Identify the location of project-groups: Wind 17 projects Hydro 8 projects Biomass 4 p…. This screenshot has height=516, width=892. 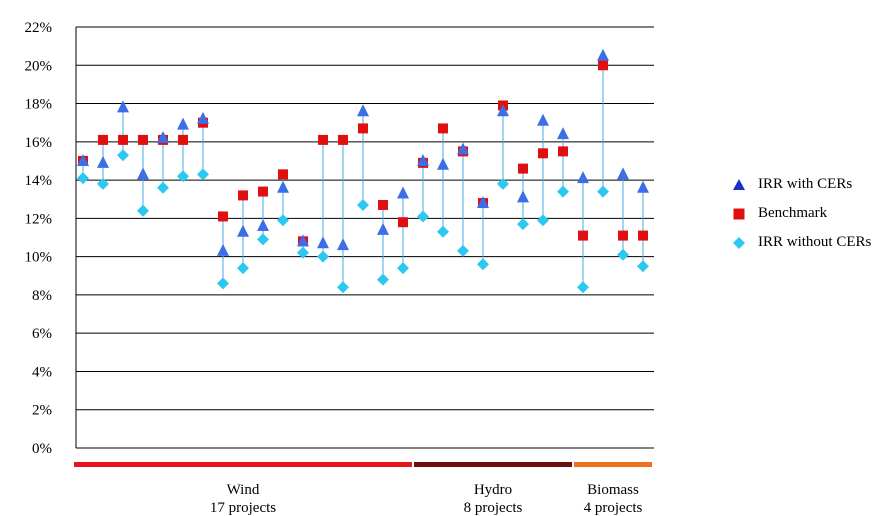
(363, 489).